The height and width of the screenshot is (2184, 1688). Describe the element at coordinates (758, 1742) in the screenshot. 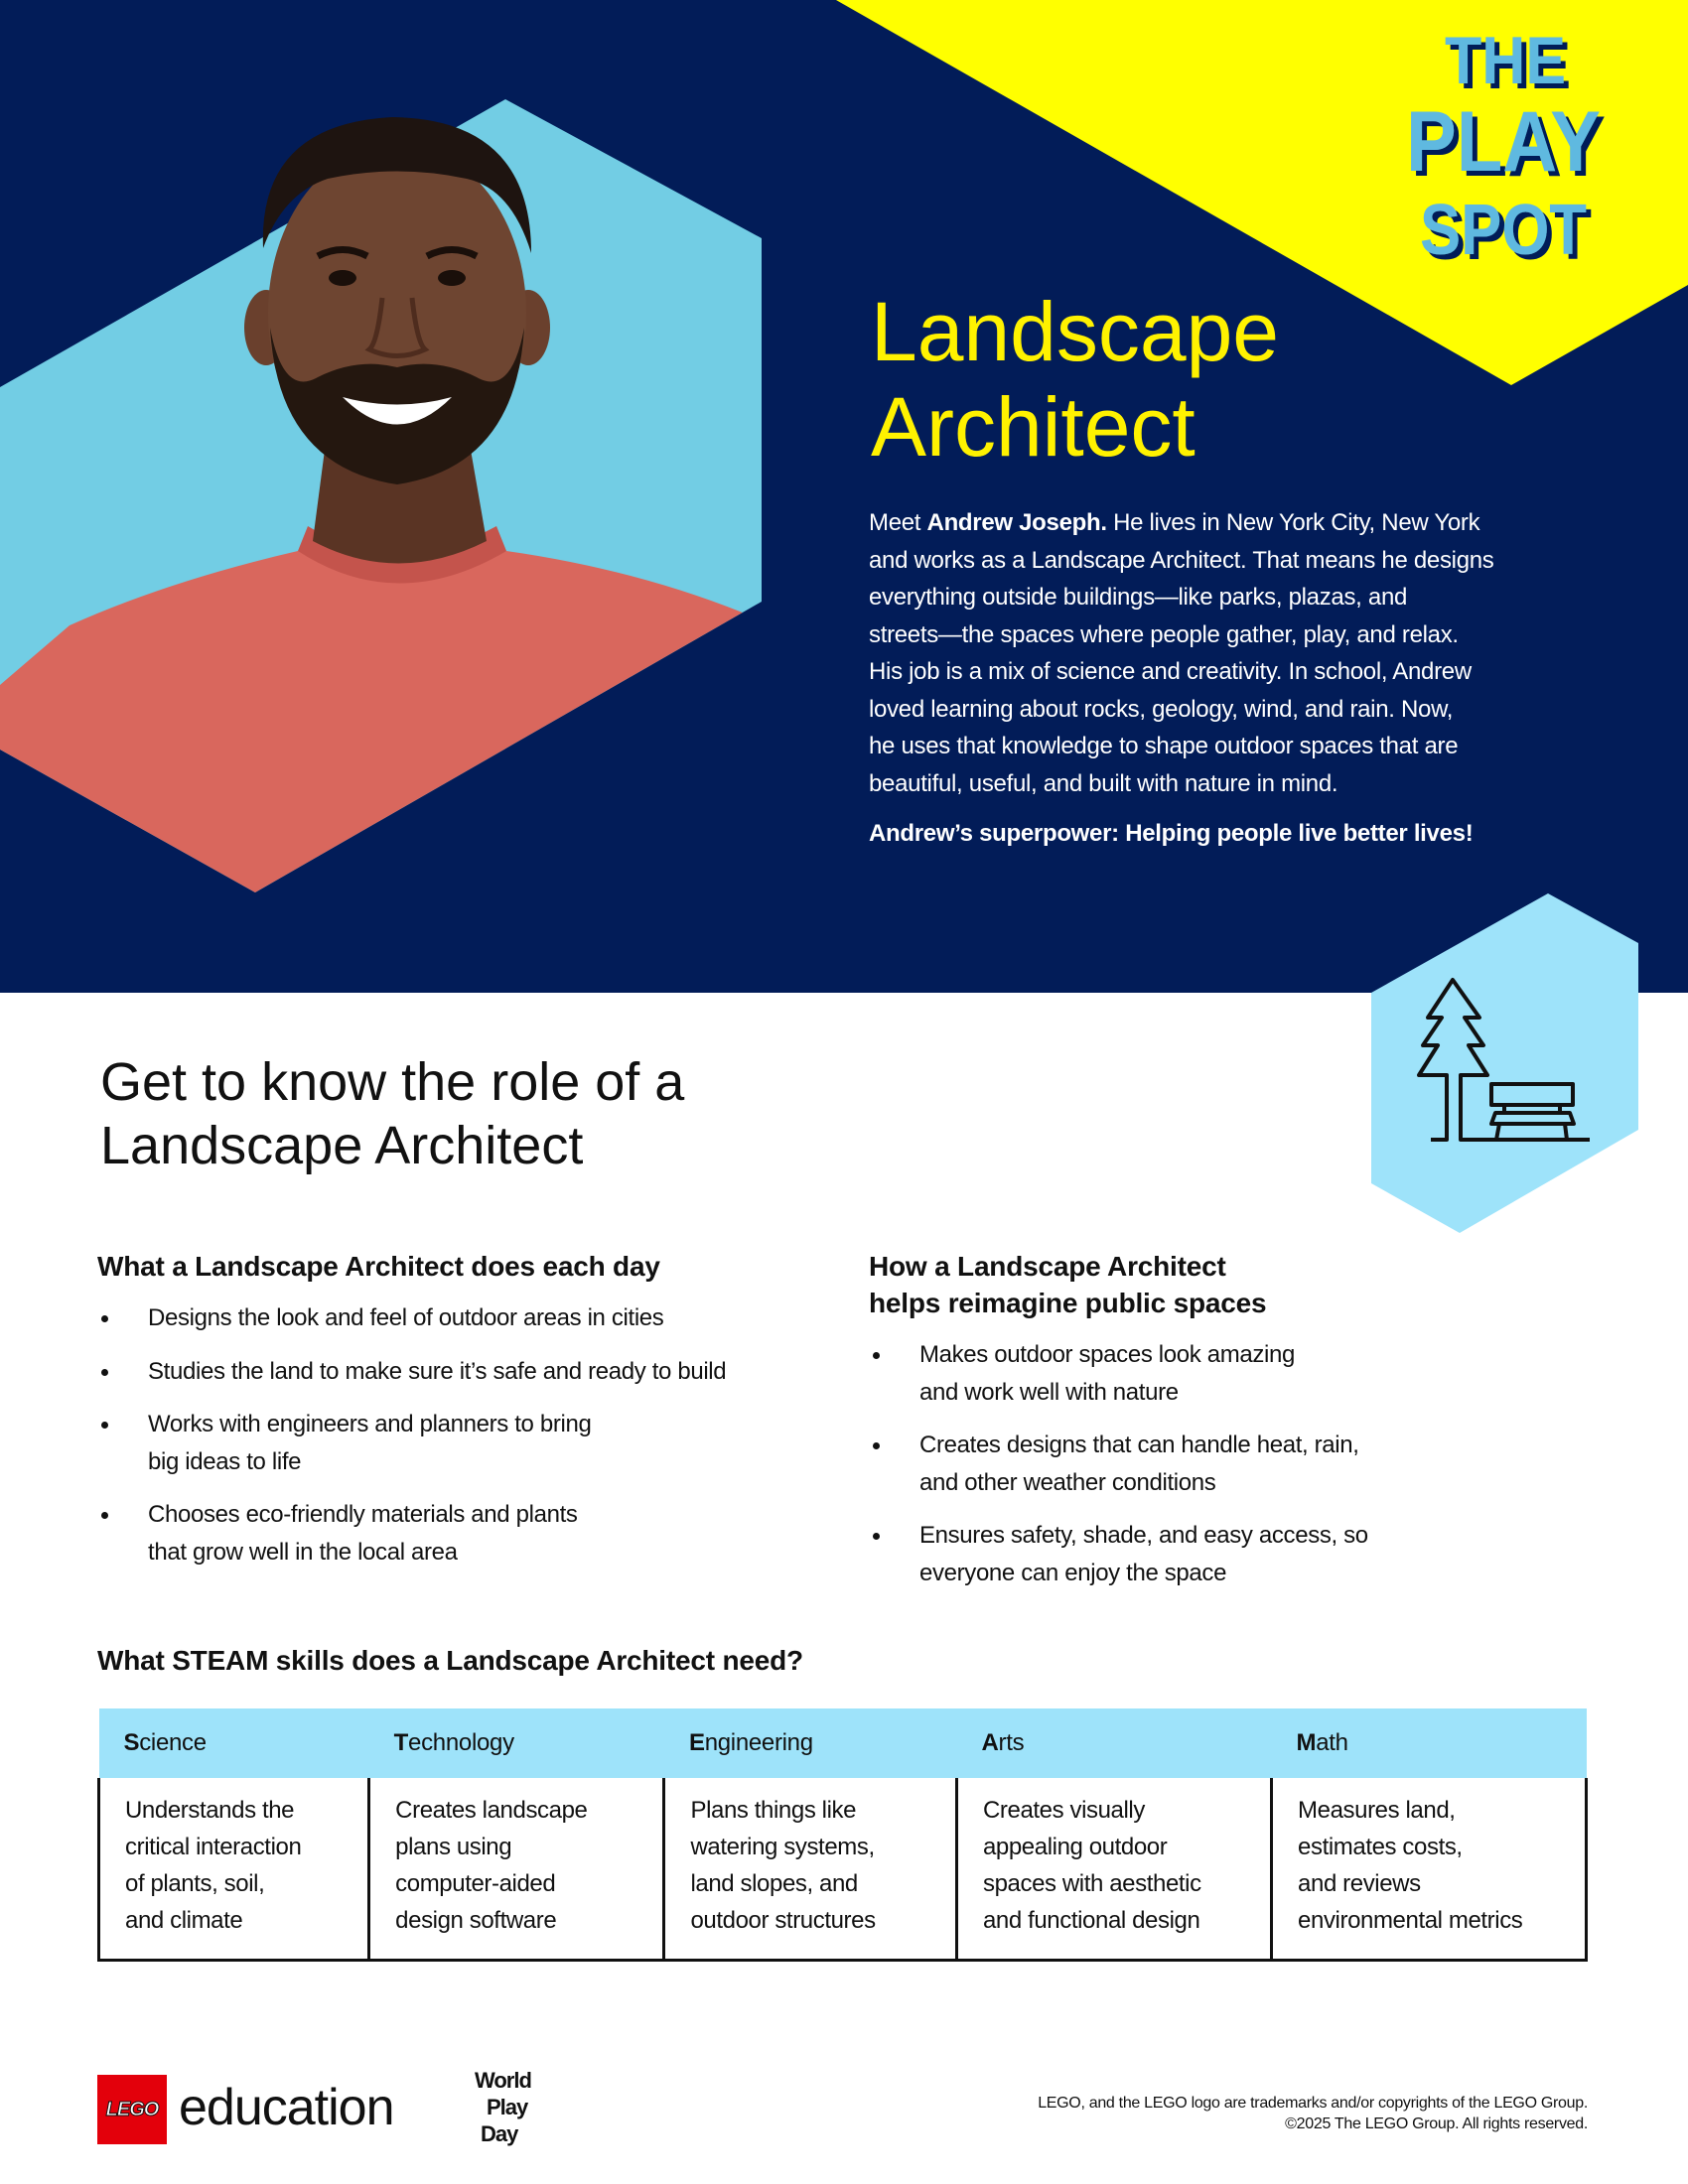

I see `header-text: ngineering` at that location.